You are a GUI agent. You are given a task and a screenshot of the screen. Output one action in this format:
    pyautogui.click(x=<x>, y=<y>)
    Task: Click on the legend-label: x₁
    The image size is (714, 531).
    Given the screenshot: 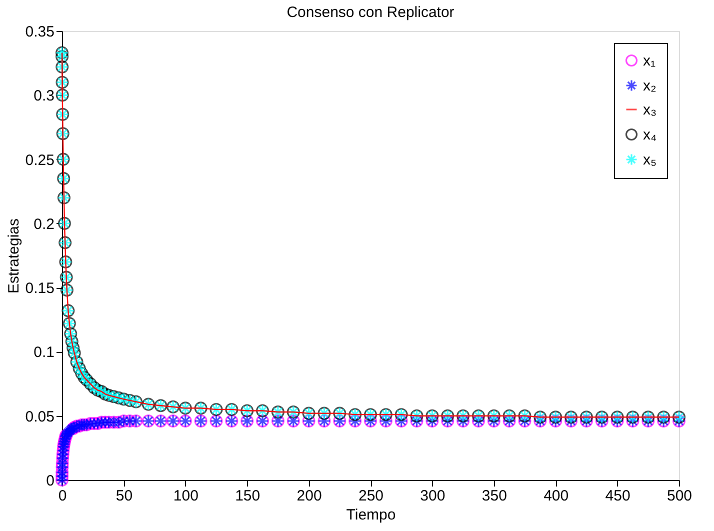 What is the action you would take?
    pyautogui.click(x=649, y=61)
    